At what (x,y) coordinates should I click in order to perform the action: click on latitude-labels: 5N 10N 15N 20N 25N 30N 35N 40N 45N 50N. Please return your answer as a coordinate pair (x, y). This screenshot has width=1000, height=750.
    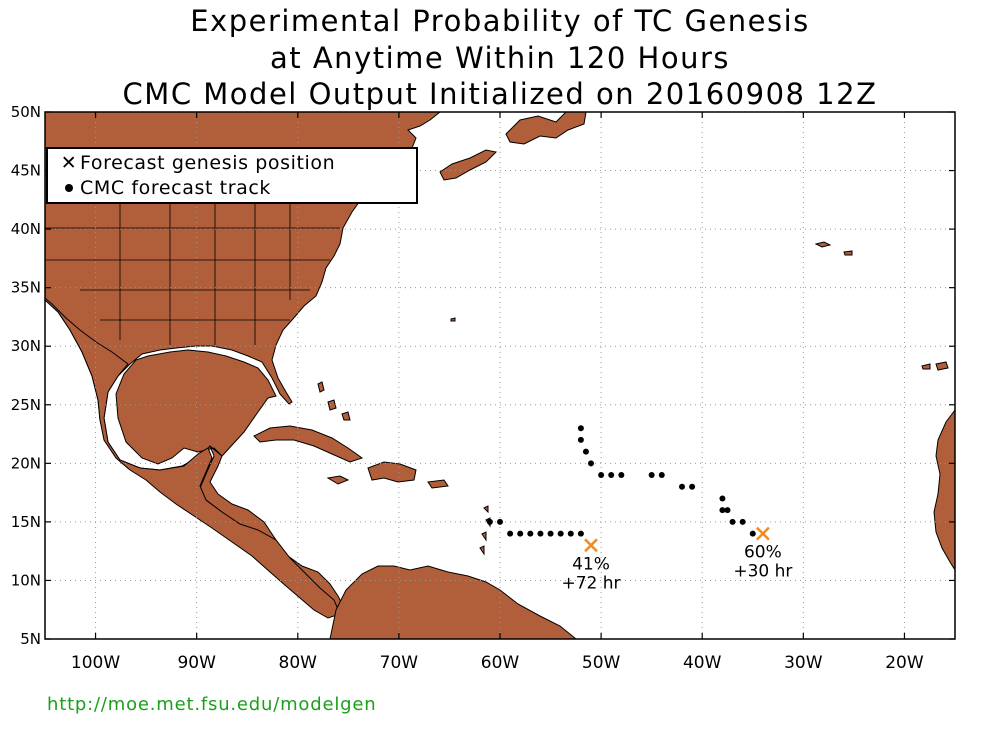
    Looking at the image, I should click on (26, 375).